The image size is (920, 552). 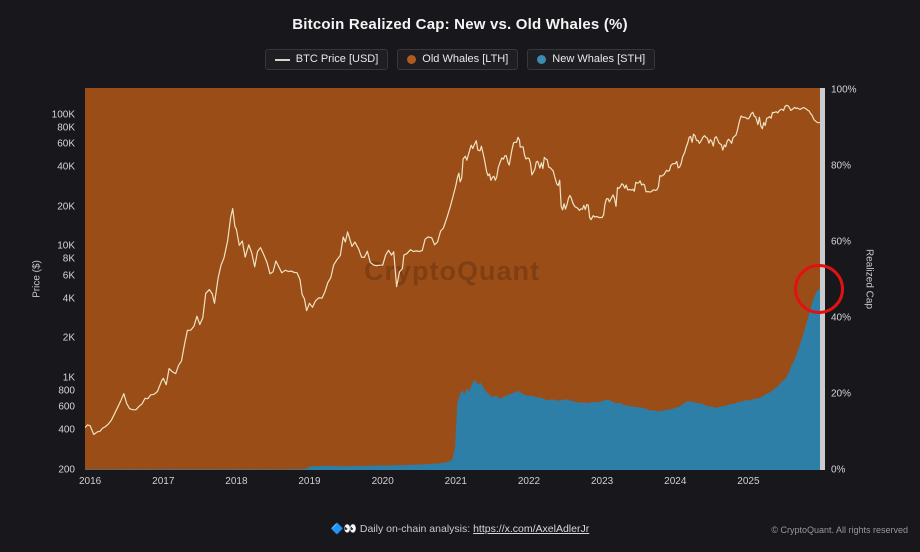 I want to click on btc-price-swatch-icon, so click(x=282, y=59).